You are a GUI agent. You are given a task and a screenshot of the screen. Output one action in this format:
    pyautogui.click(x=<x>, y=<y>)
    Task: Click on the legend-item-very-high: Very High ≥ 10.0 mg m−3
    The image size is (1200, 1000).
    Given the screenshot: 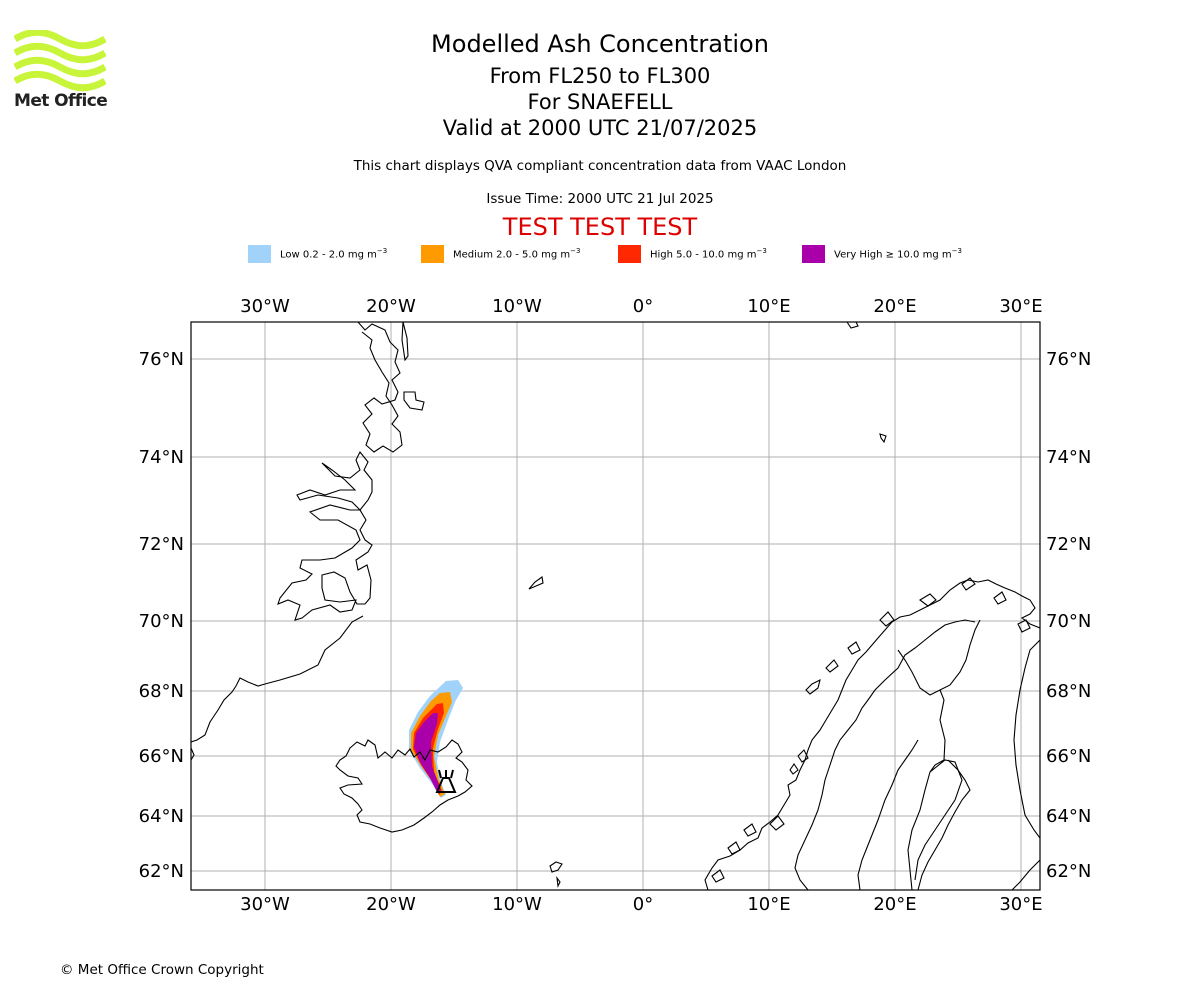 What is the action you would take?
    pyautogui.click(x=882, y=254)
    